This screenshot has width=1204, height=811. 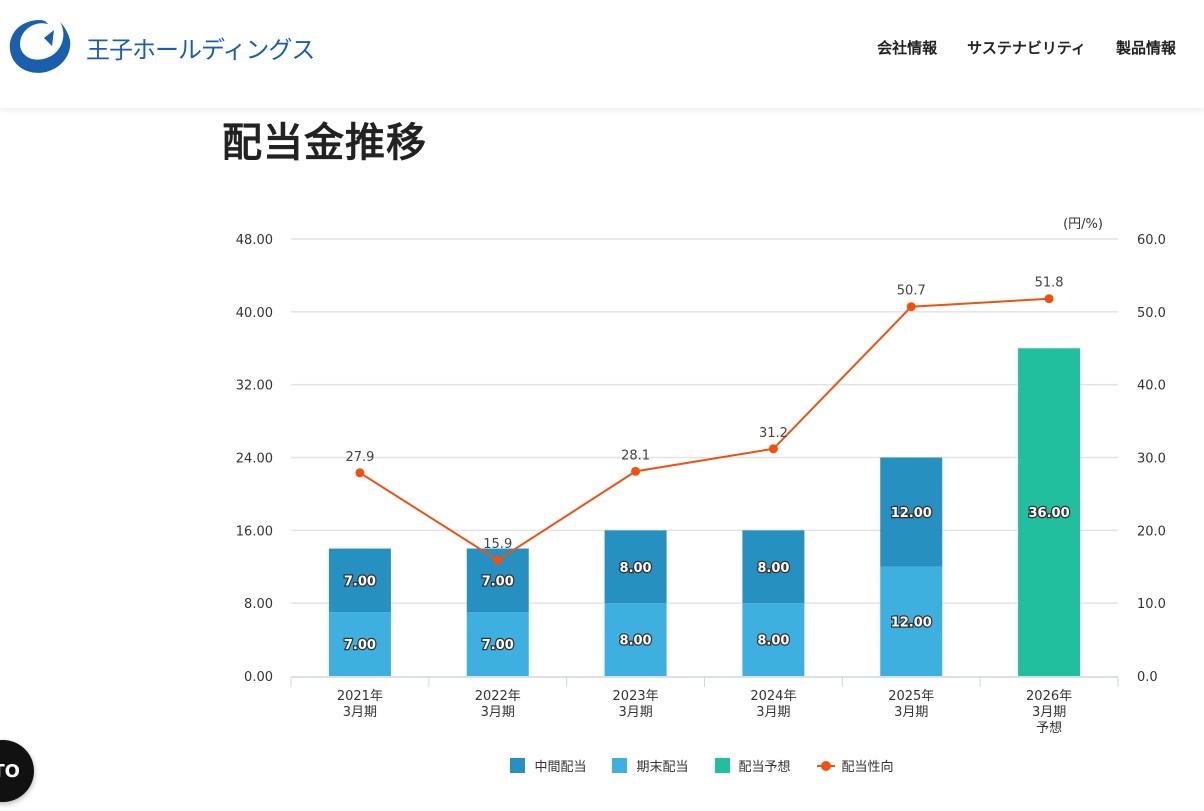 I want to click on nav-item-company-info: 会社情報, so click(x=907, y=48).